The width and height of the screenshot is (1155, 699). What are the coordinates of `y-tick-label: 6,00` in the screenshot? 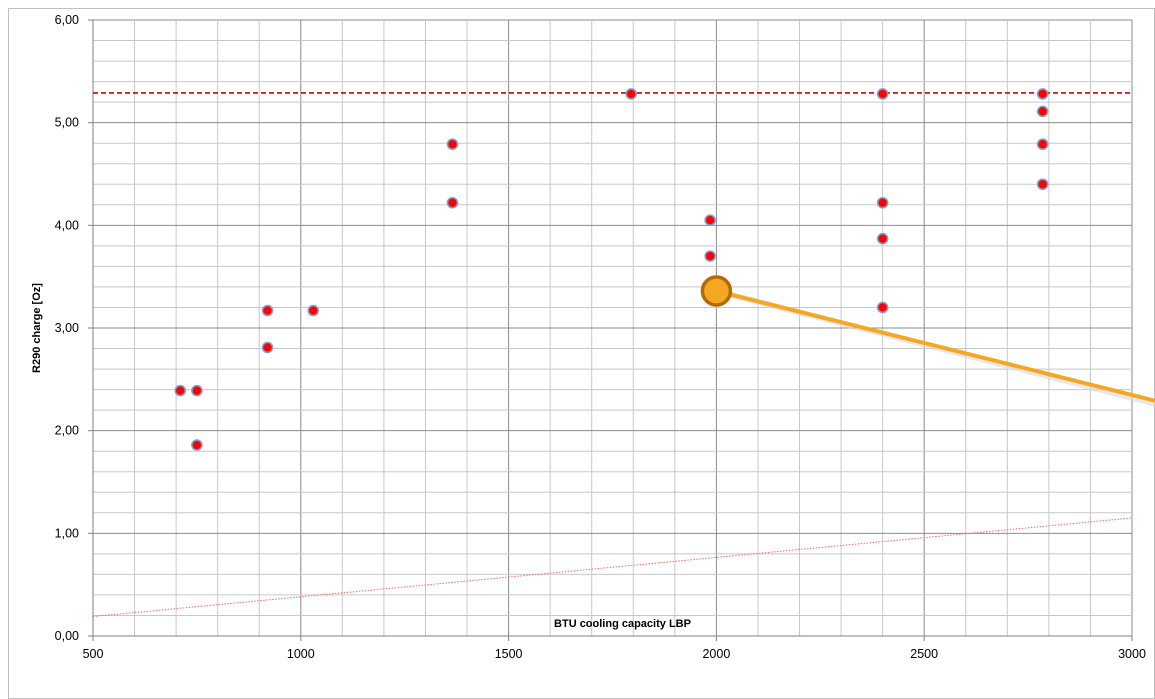 It's located at (67, 20).